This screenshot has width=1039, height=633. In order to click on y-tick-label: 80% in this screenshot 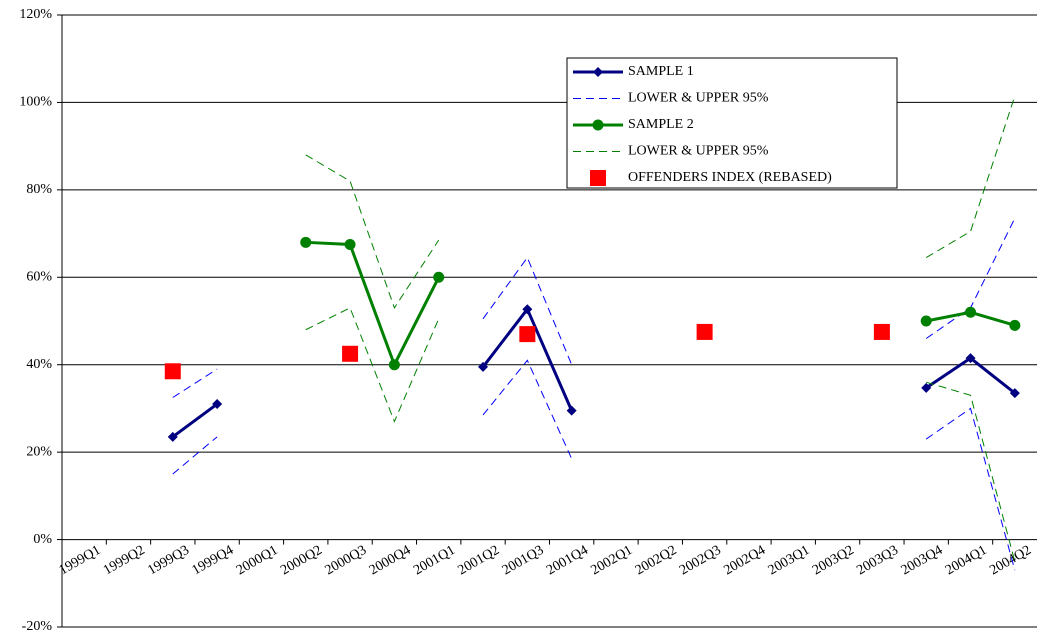, I will do `click(39, 189)`.